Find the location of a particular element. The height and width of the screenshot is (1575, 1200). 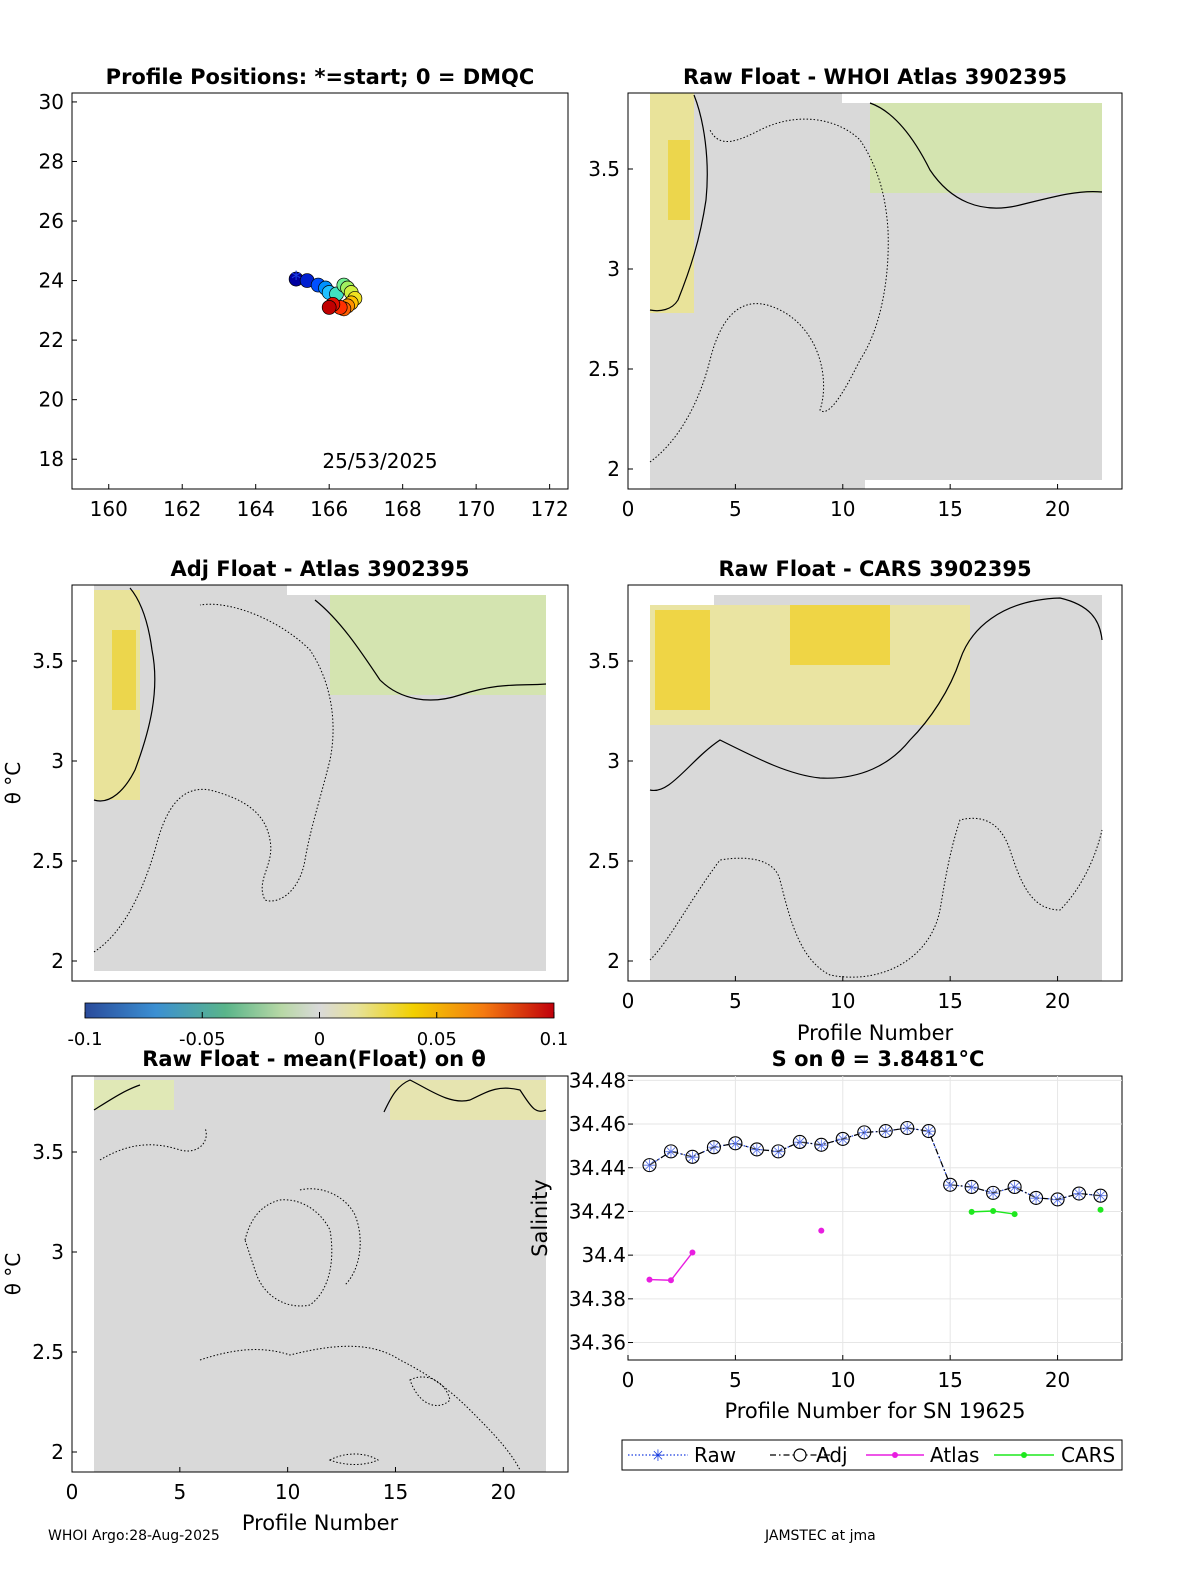

salinity-axes is located at coordinates (875, 1218).